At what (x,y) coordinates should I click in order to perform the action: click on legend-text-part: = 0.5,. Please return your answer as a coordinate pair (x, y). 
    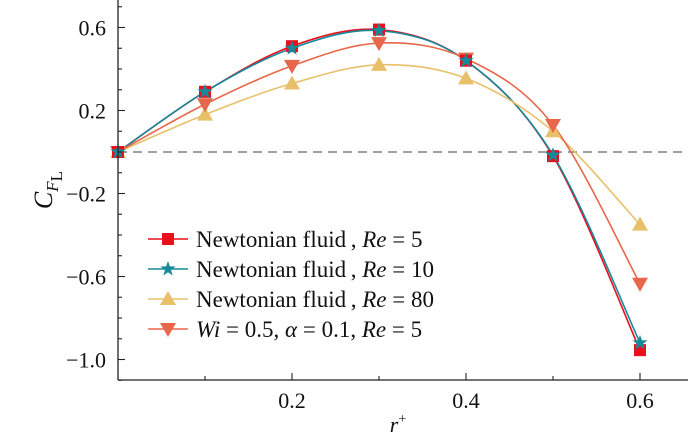
    Looking at the image, I should click on (252, 329).